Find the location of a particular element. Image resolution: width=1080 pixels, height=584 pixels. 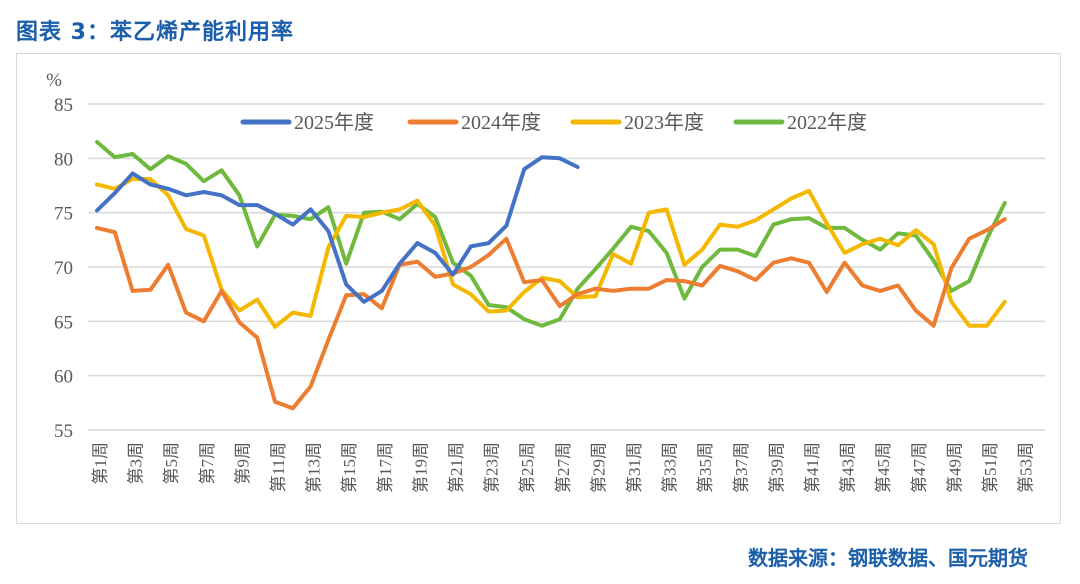

x-tick-label: 第47周 is located at coordinates (919, 467).